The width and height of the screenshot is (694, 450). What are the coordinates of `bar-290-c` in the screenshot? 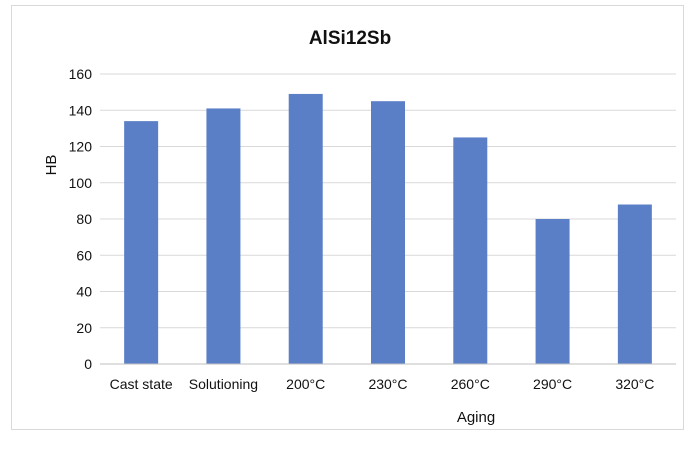 It's located at (552, 291).